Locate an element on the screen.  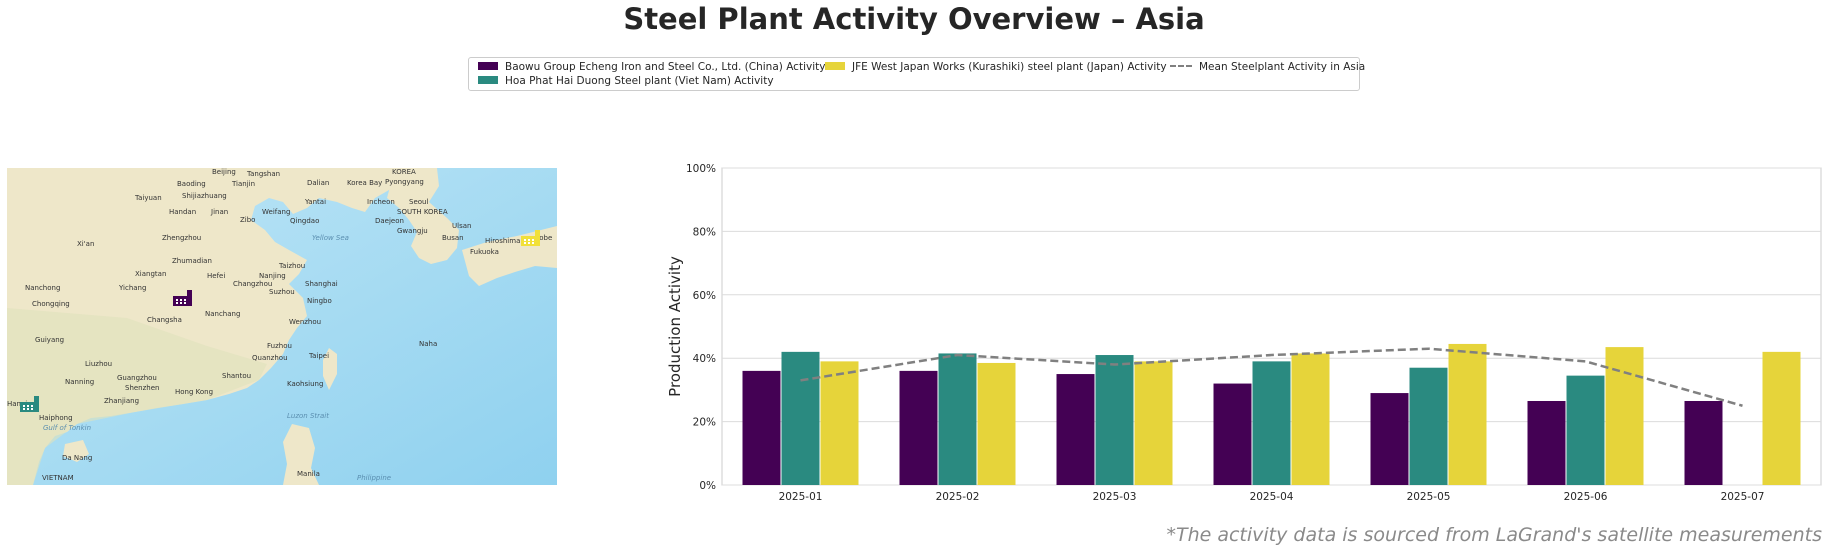
map-label: Gwangju is located at coordinates (412, 231).